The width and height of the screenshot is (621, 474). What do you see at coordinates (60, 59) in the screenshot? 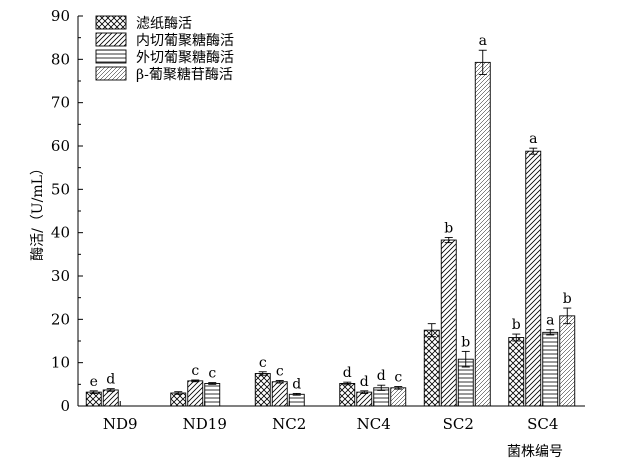
I see `y-tick-label: 80` at bounding box center [60, 59].